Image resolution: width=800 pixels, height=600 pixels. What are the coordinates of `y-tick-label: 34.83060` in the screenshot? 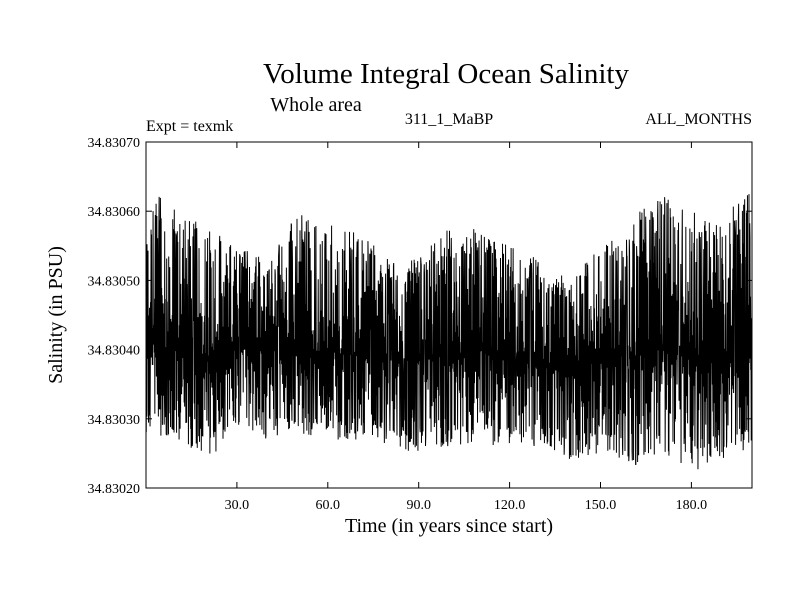 It's located at (114, 212).